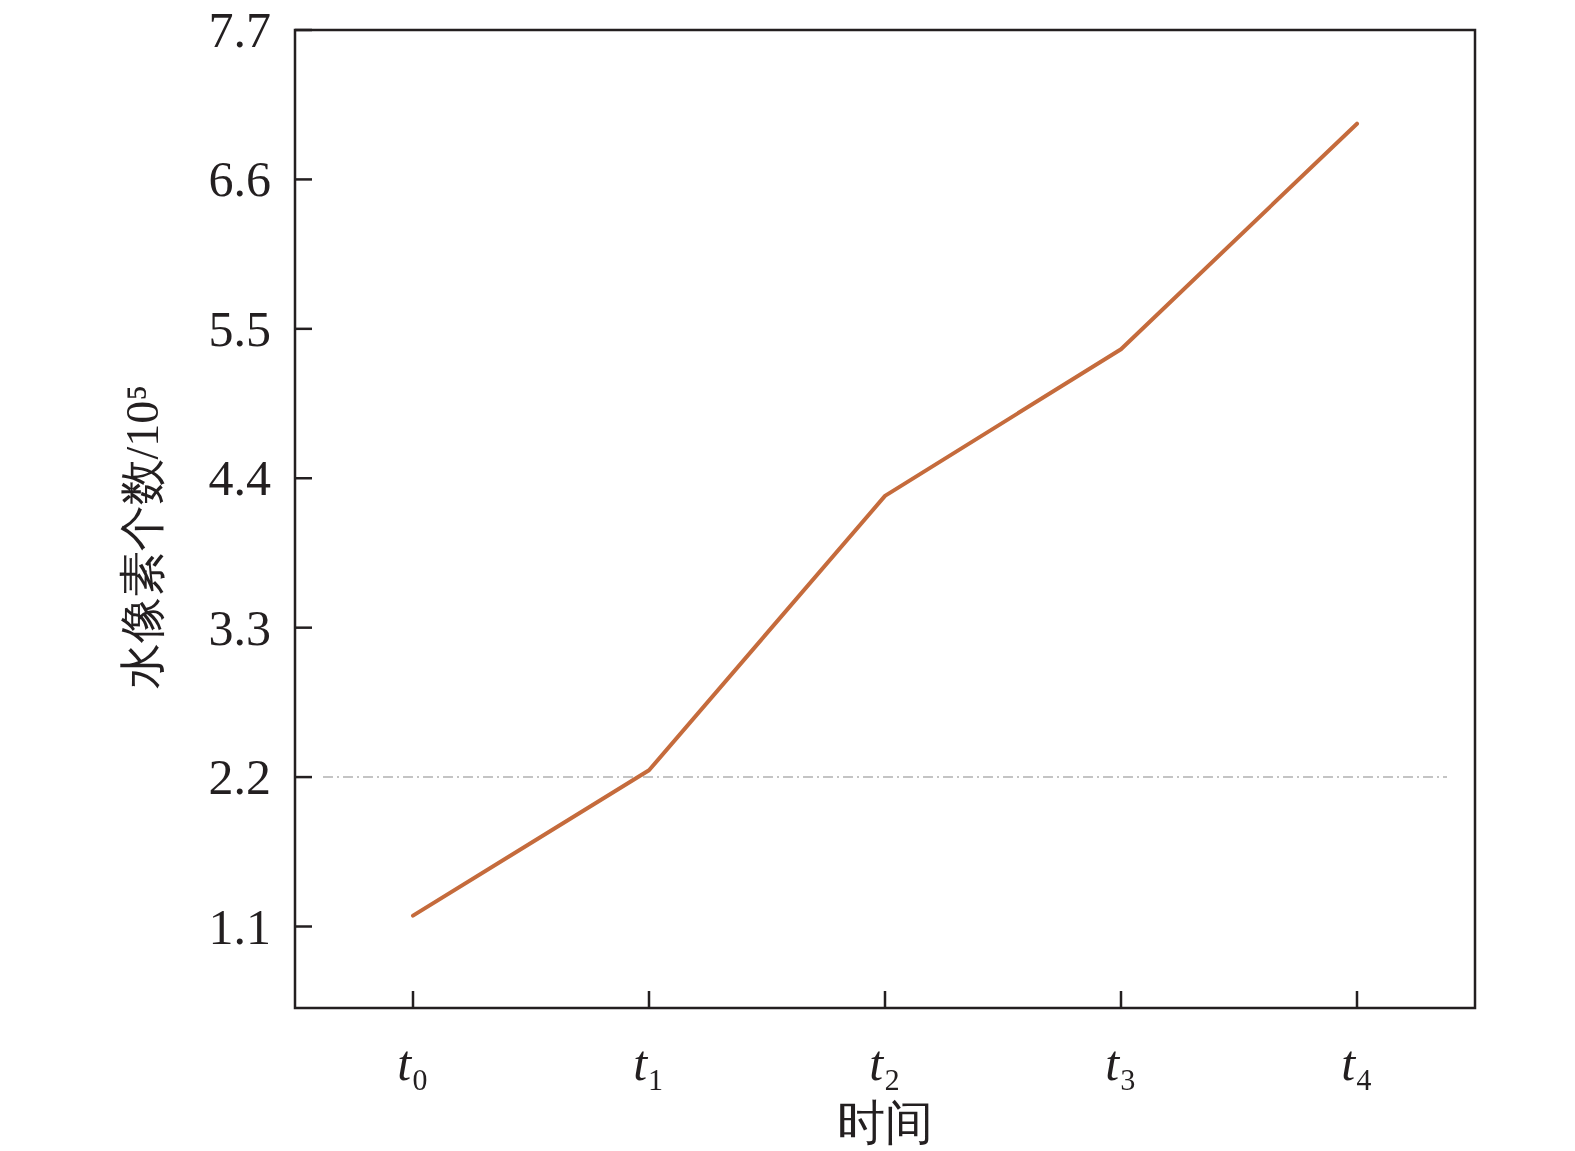 Image resolution: width=1575 pixels, height=1151 pixels. I want to click on x-tick-label: t₁, so click(649, 1063).